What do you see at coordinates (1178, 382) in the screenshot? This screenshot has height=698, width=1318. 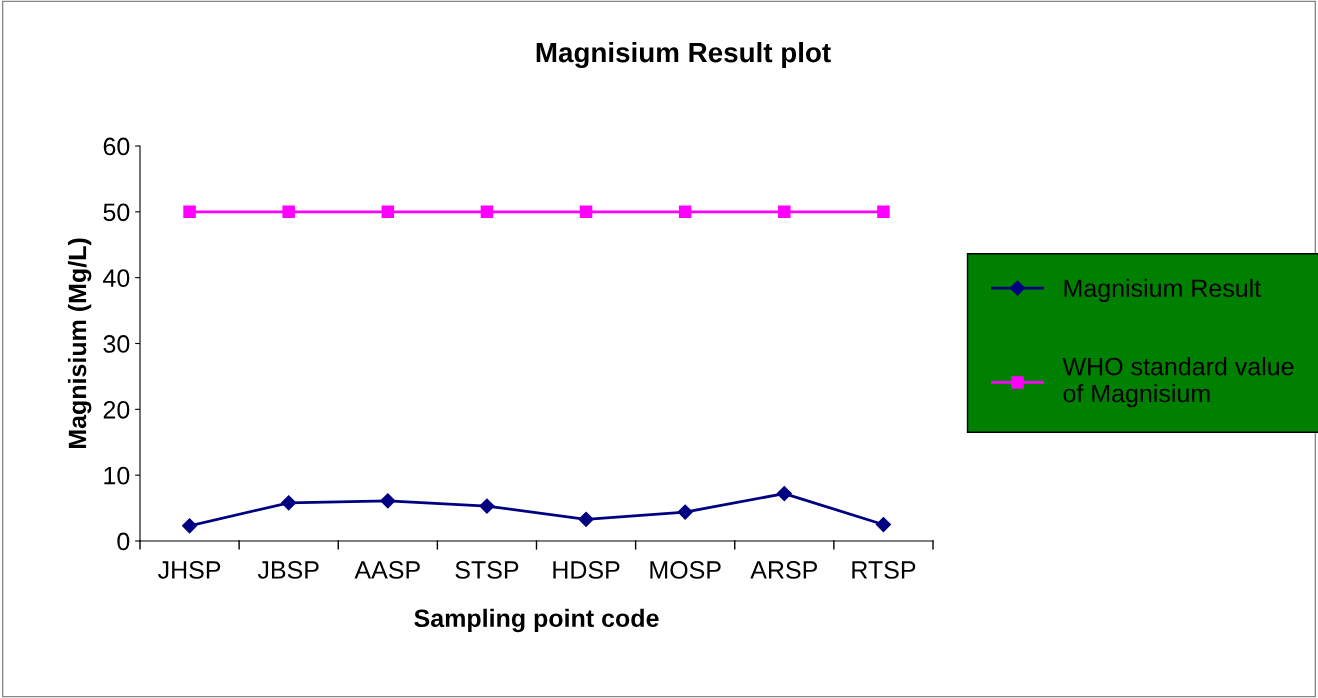 I see `legend-label: WHO standard value of Magnisium` at bounding box center [1178, 382].